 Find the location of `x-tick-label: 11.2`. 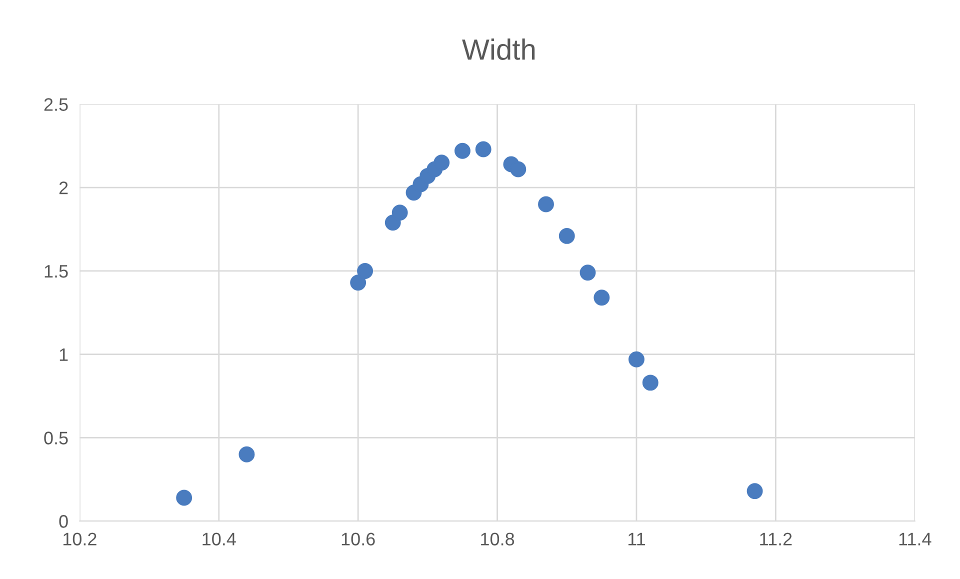

x-tick-label: 11.2 is located at coordinates (776, 539).